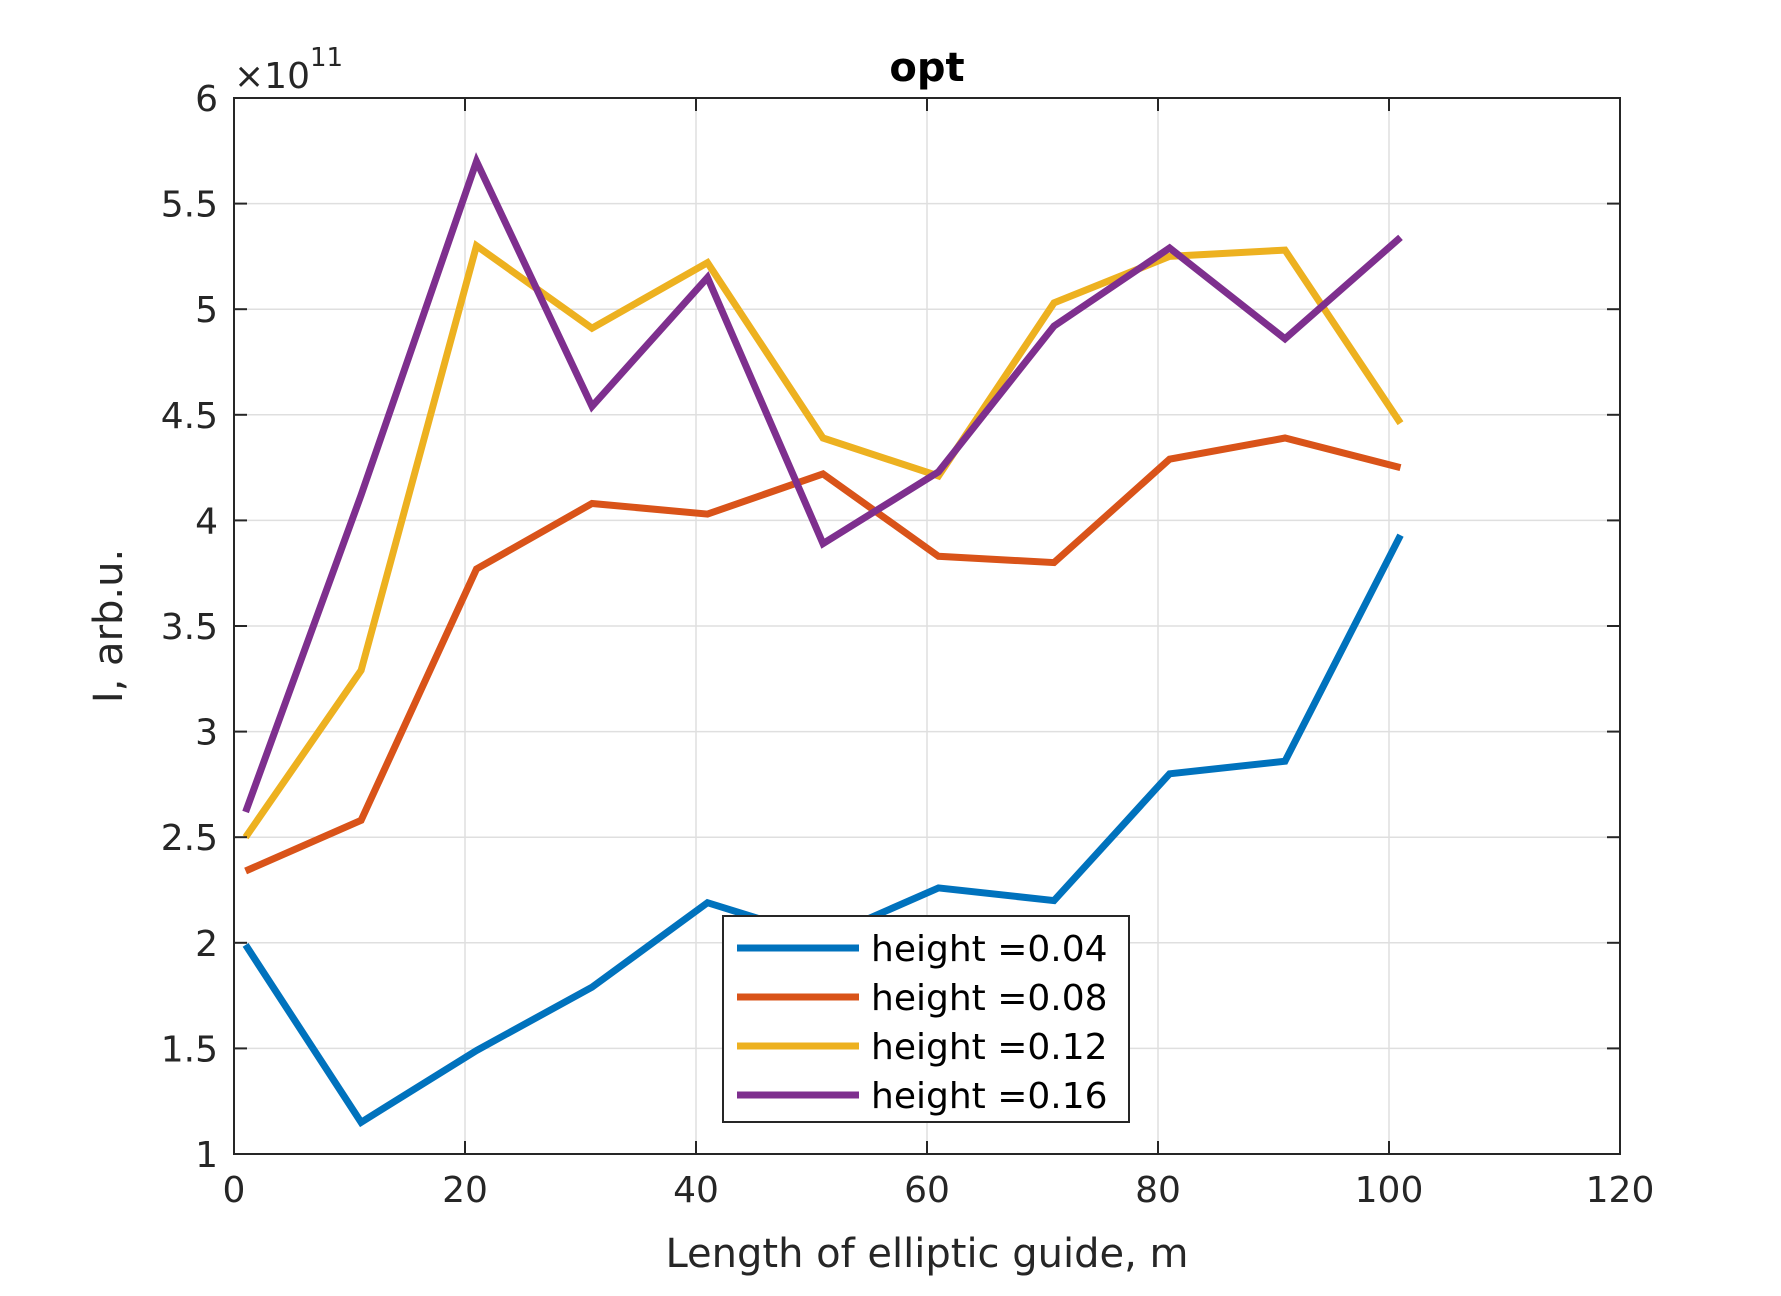 The width and height of the screenshot is (1781, 1296). What do you see at coordinates (926, 1254) in the screenshot?
I see `x-axis-label: Length of elliptic guide, m` at bounding box center [926, 1254].